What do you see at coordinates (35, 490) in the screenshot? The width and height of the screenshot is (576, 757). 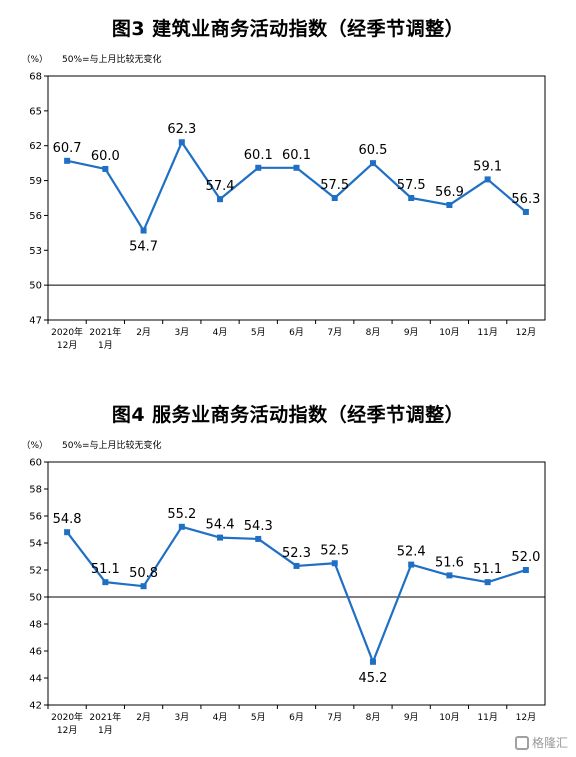 I see `chart2-ytick-label: 58` at bounding box center [35, 490].